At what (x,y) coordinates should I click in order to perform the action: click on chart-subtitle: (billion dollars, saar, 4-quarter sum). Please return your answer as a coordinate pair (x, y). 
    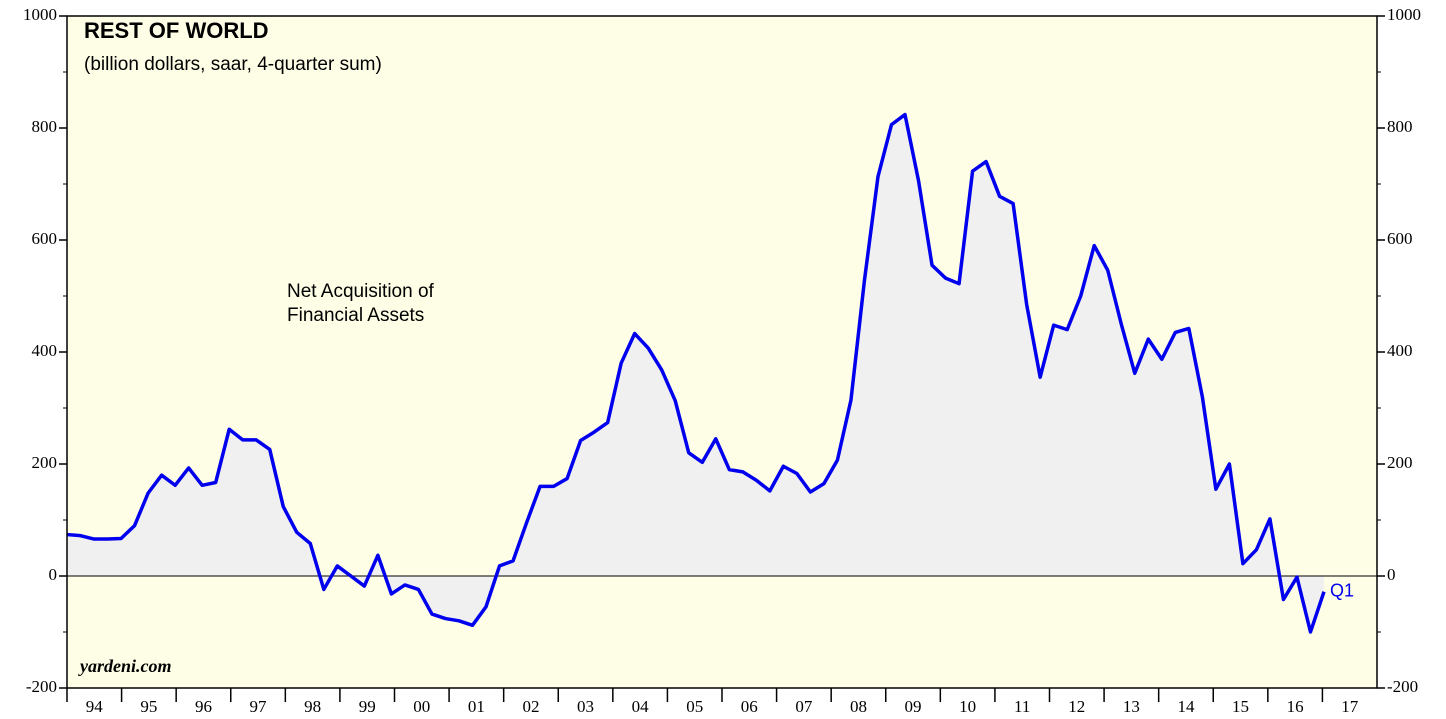
    Looking at the image, I should click on (233, 64).